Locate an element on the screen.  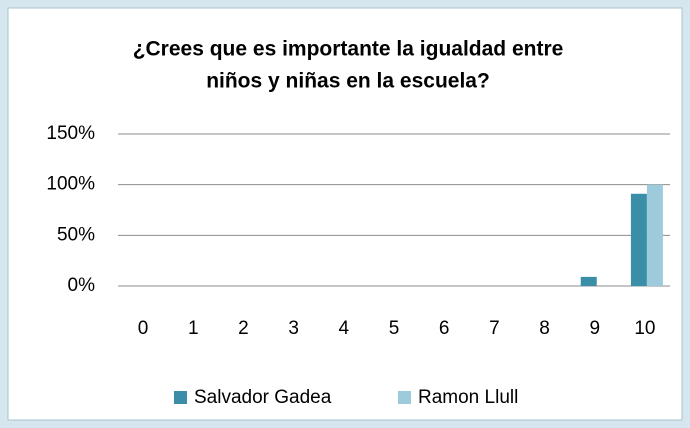
y-tick-label: 50% is located at coordinates (76, 234).